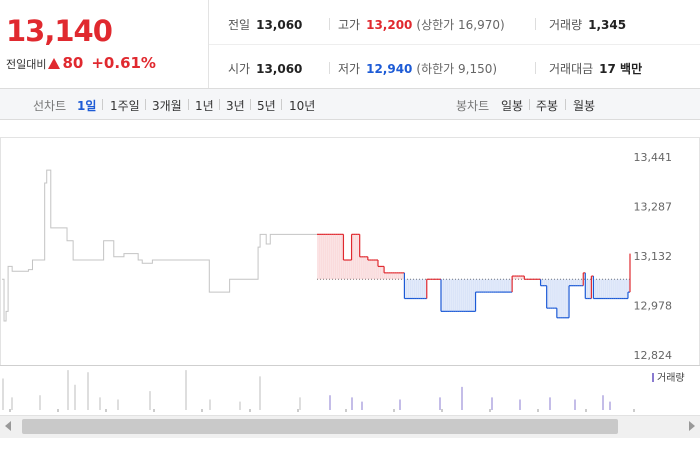 Image resolution: width=700 pixels, height=450 pixels. What do you see at coordinates (26, 64) in the screenshot?
I see `change-label: 전일대비` at bounding box center [26, 64].